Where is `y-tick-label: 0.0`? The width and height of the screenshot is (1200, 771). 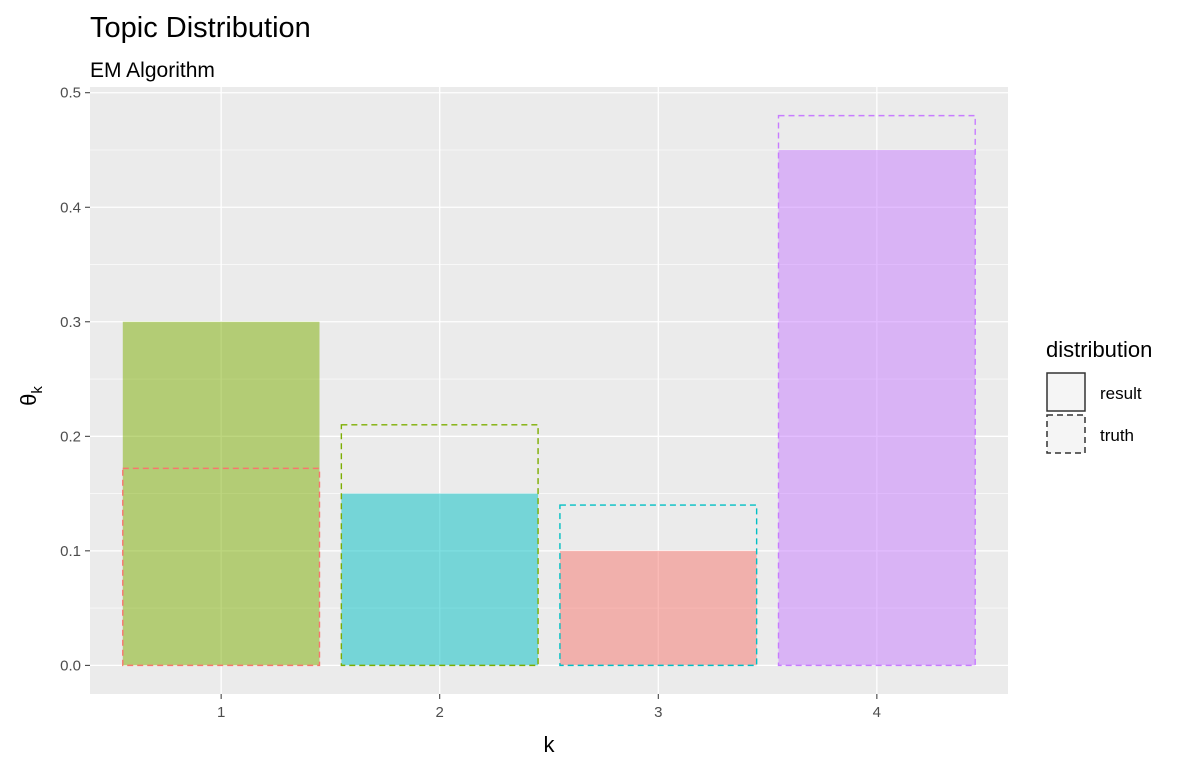
y-tick-label: 0.0 is located at coordinates (70, 665).